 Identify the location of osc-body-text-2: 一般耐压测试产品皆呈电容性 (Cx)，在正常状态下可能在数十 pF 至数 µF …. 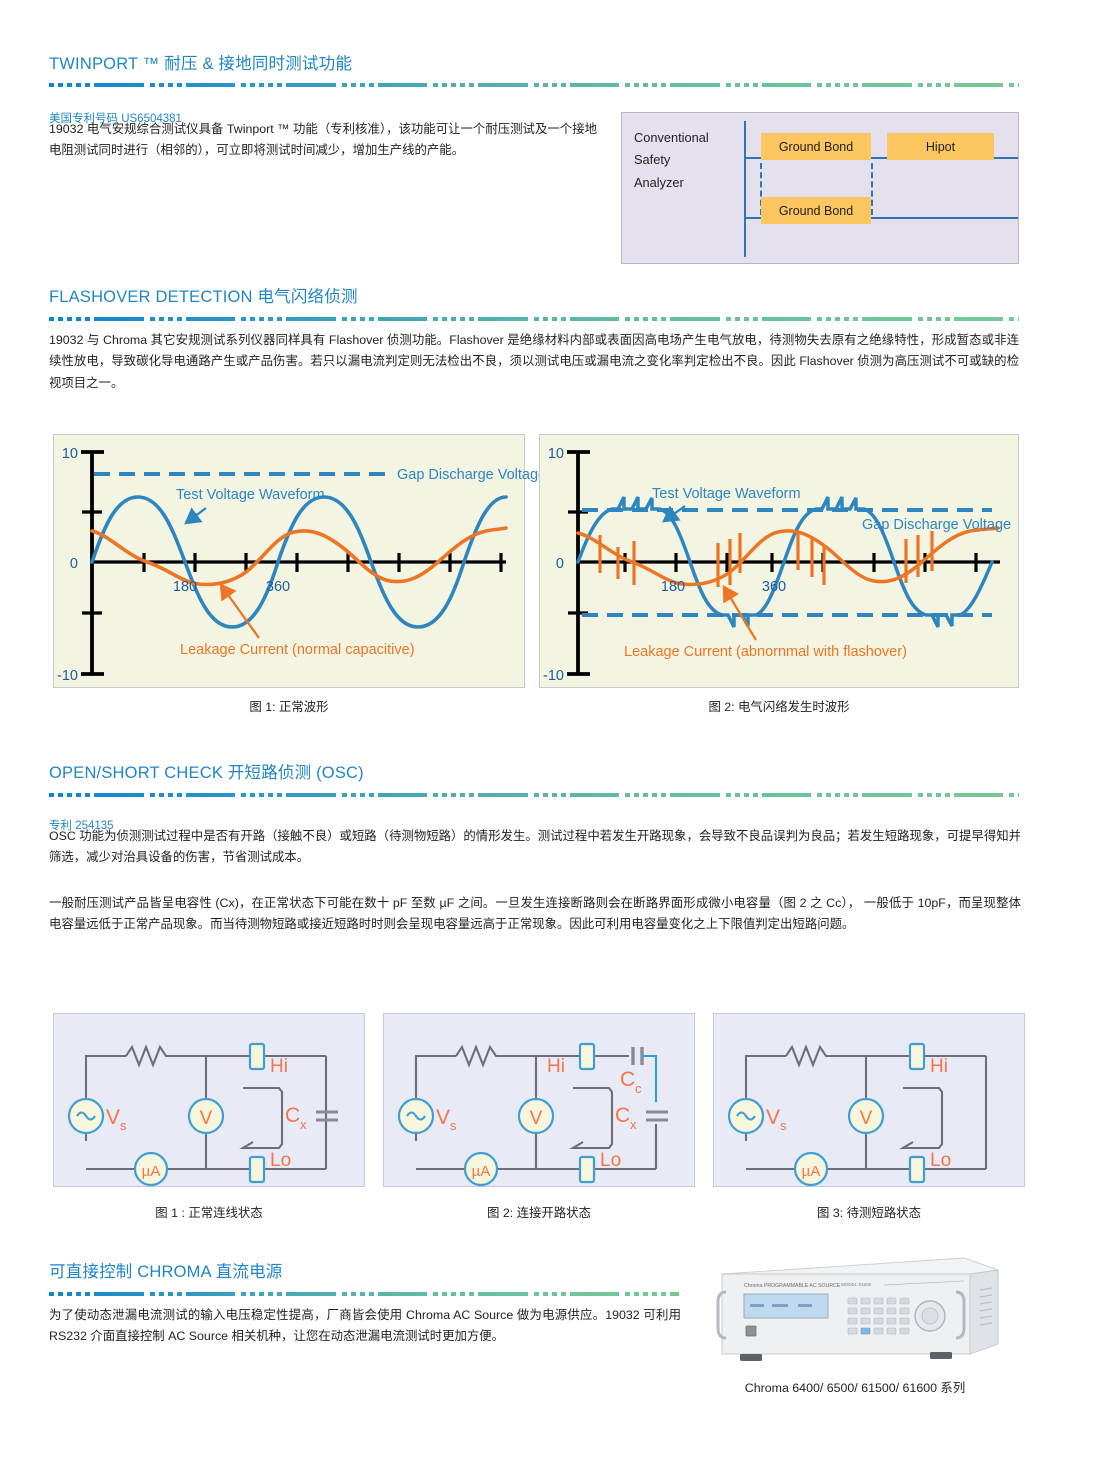
(535, 914).